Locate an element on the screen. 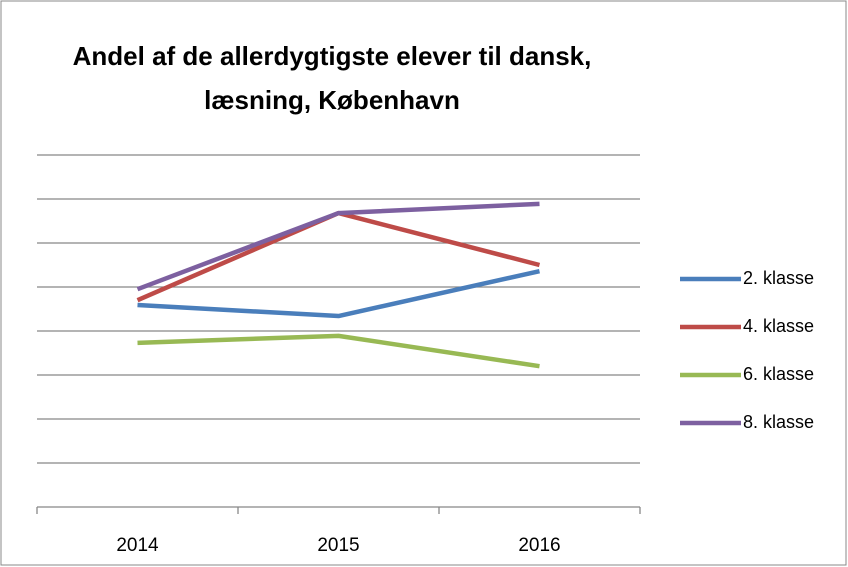  legend-label: 6. klasse is located at coordinates (778, 374).